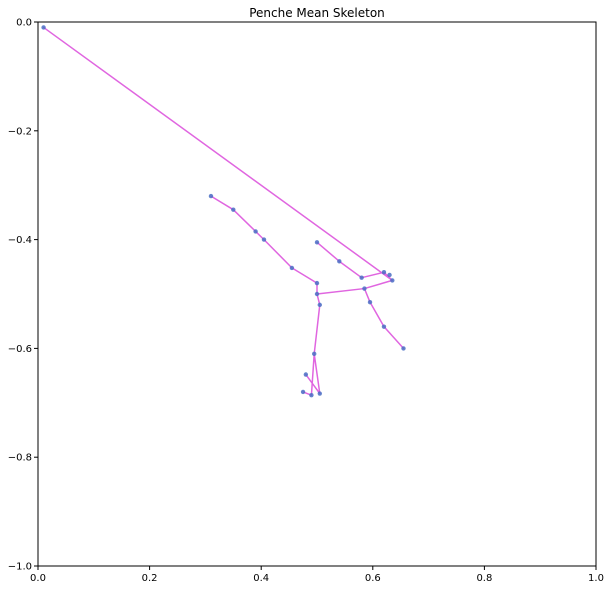 This screenshot has height=590, width=611. Describe the element at coordinates (20, 349) in the screenshot. I see `y-tick-label: −0.6` at that location.